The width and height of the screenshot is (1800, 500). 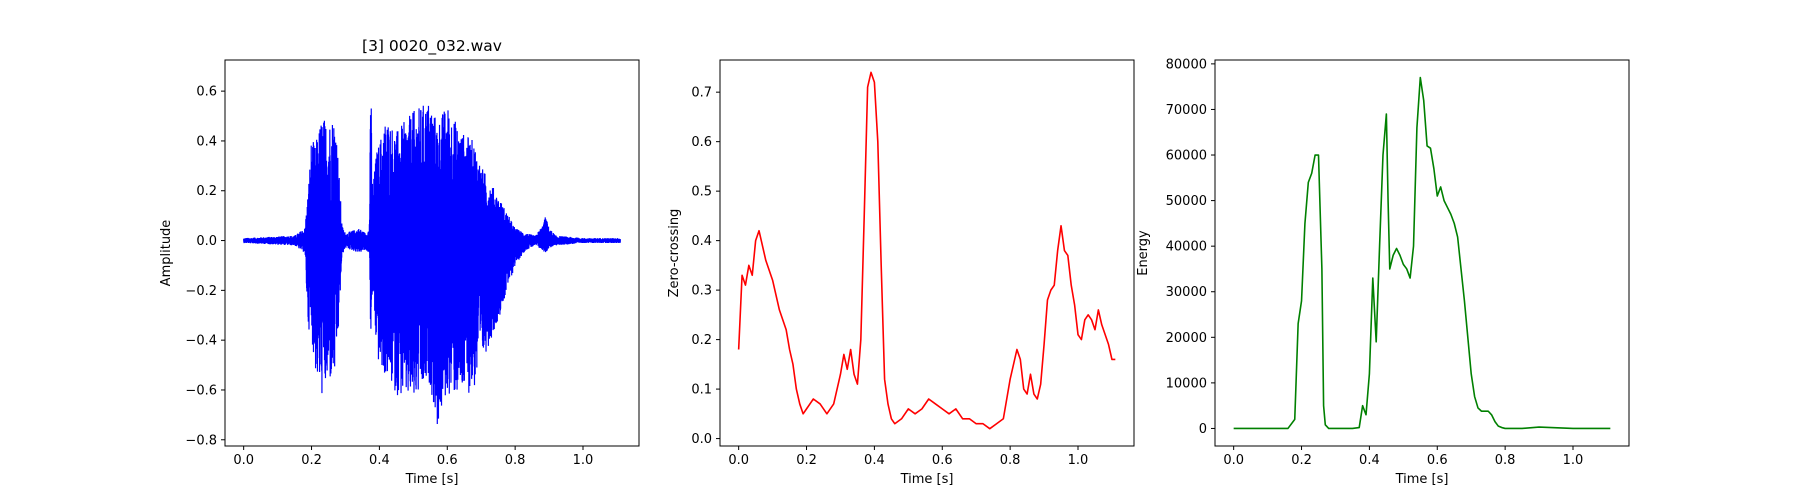 What do you see at coordinates (1143, 253) in the screenshot?
I see `y-axis-label: Energy` at bounding box center [1143, 253].